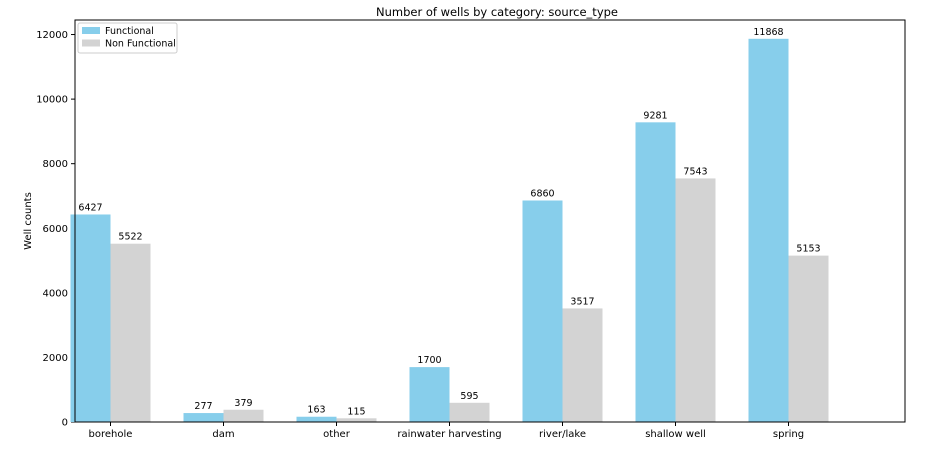 The width and height of the screenshot is (927, 460). What do you see at coordinates (356, 420) in the screenshot?
I see `bar-non-functional-other` at bounding box center [356, 420].